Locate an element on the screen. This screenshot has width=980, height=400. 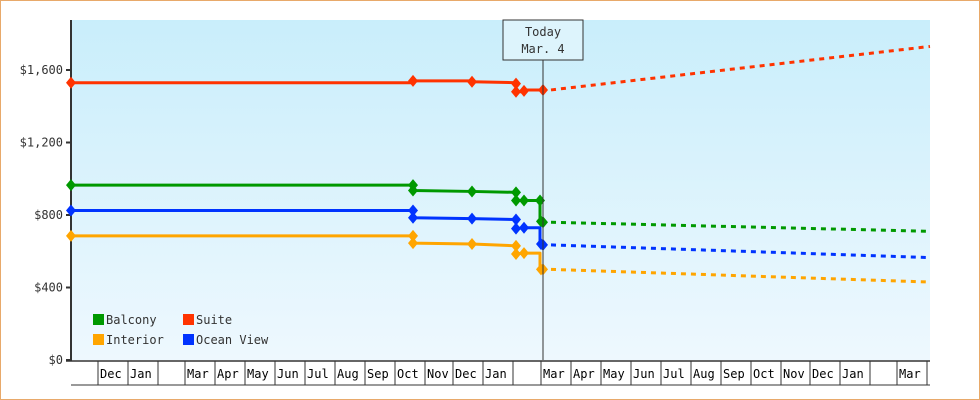
y-tick-label: $1,600 is located at coordinates (41, 70).